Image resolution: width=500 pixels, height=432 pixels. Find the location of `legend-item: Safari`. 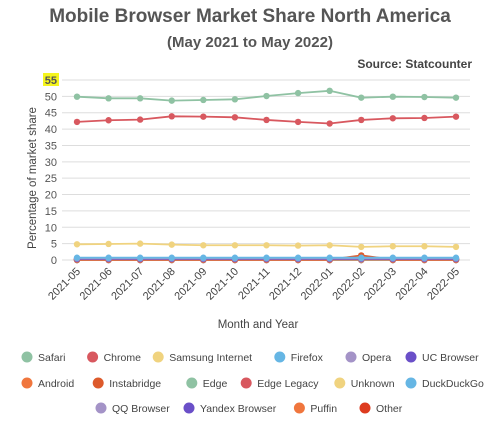

legend-item: Safari is located at coordinates (43, 357).